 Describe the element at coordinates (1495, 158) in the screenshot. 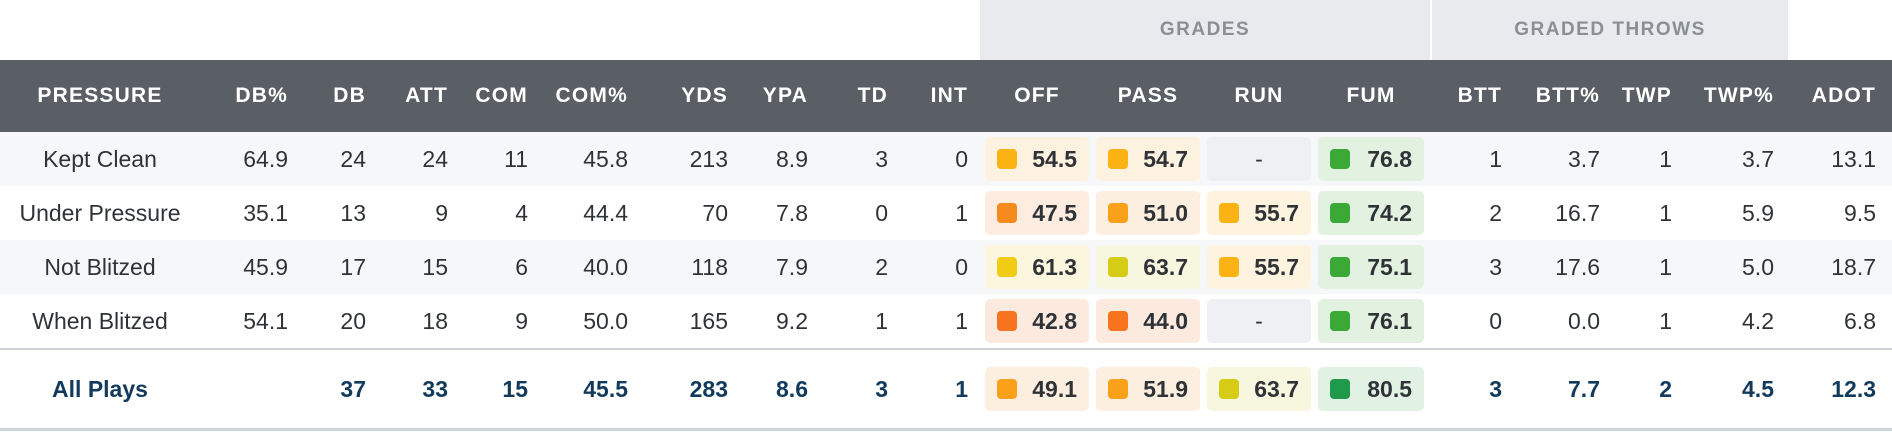

I see `cell-btt: 1` at that location.